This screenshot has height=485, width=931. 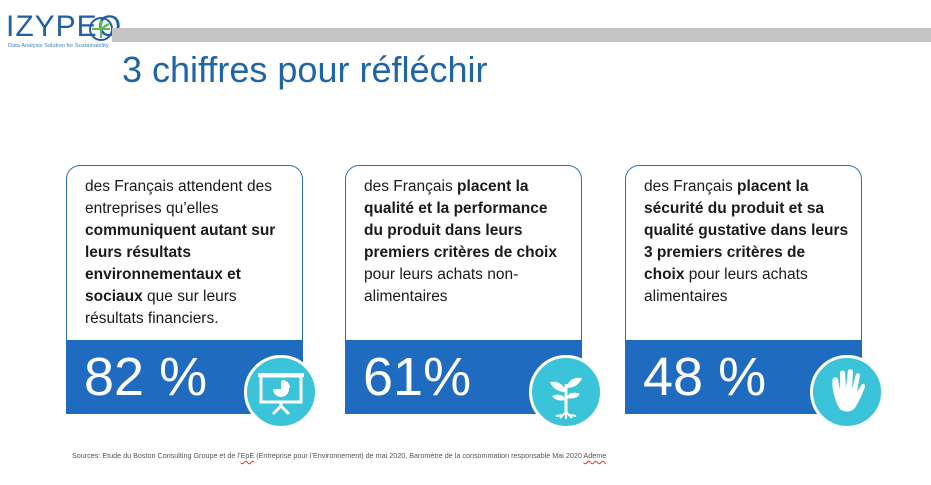 I want to click on hand-print-icon, so click(x=848, y=390).